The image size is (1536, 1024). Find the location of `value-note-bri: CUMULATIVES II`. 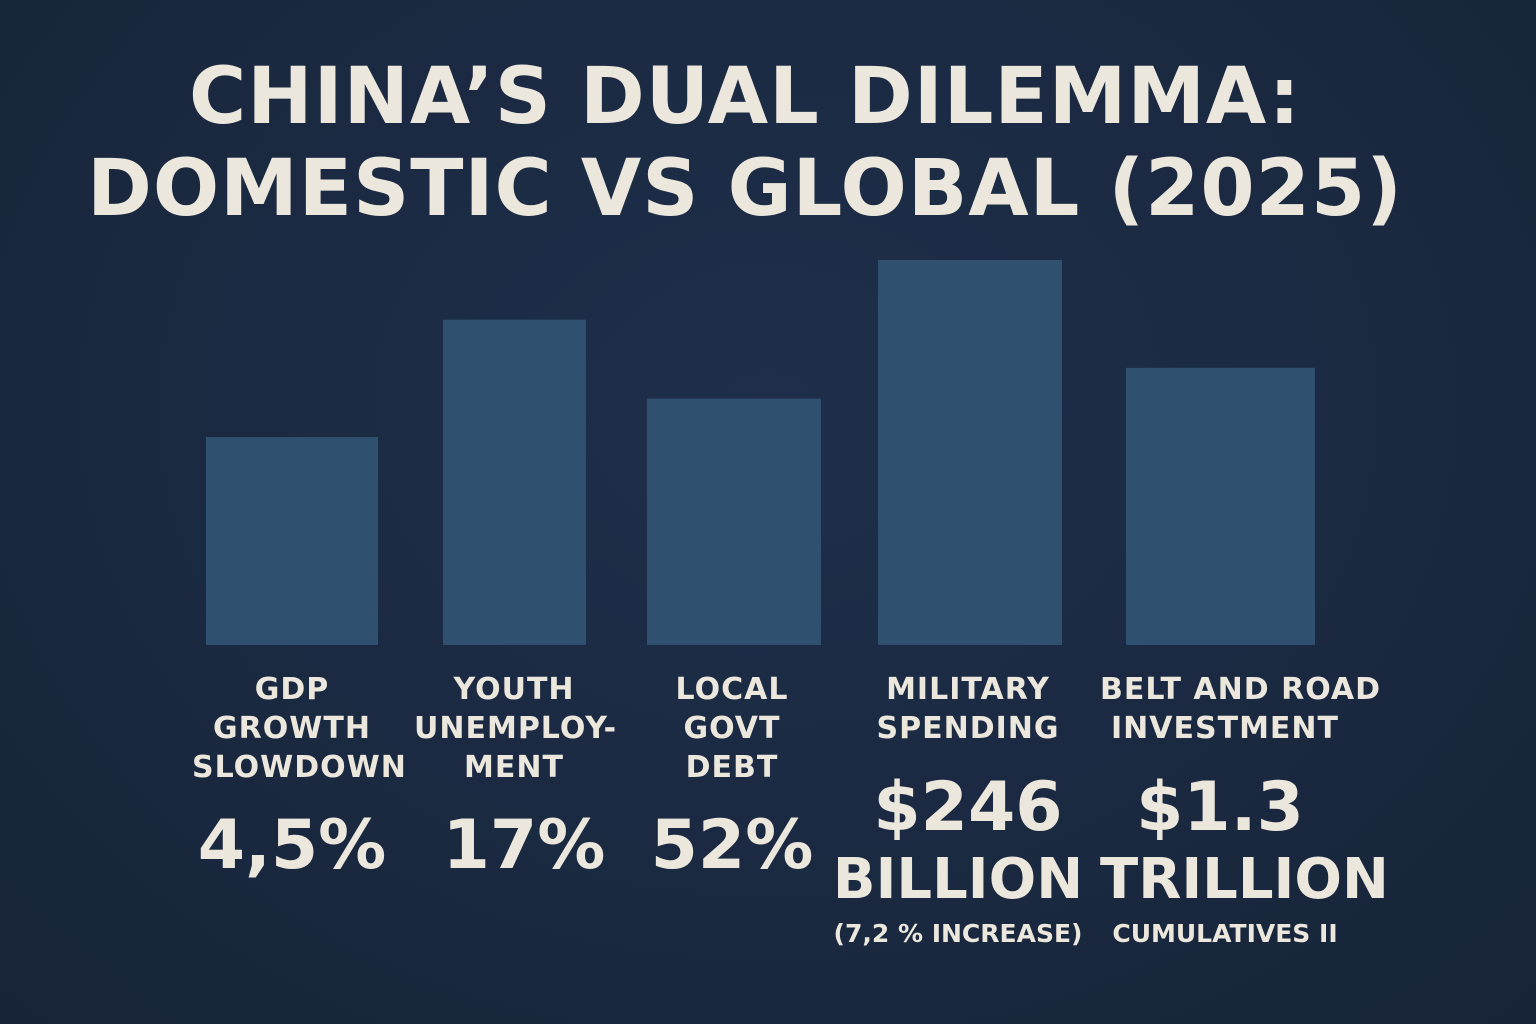

value-note-bri: CUMULATIVES II is located at coordinates (1225, 933).